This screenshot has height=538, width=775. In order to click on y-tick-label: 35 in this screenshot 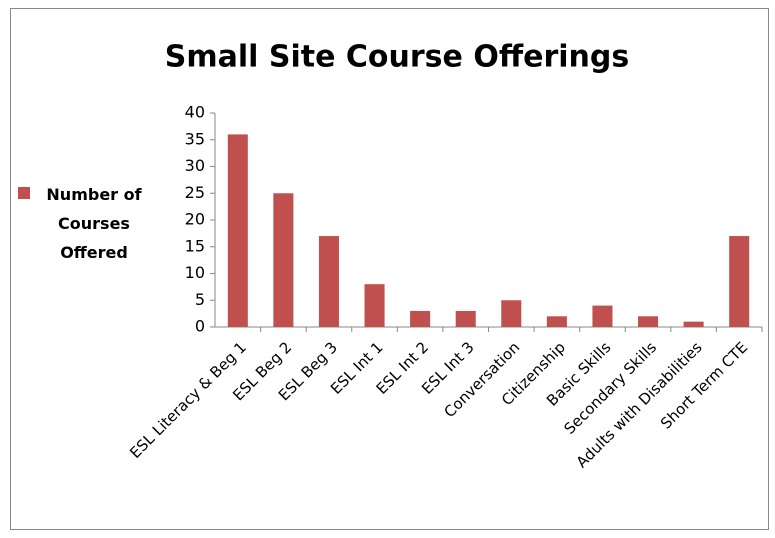, I will do `click(195, 138)`.